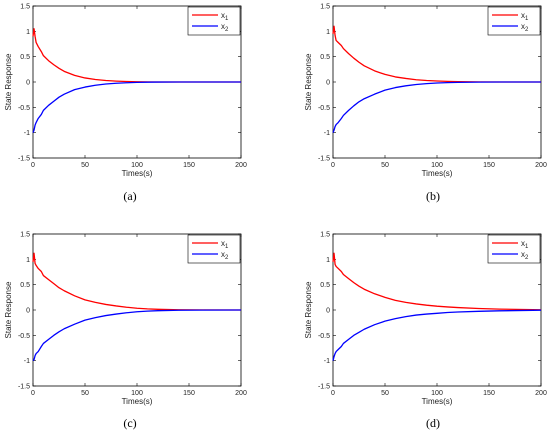 The image size is (550, 434). I want to click on panel-caption: (d), so click(433, 423).